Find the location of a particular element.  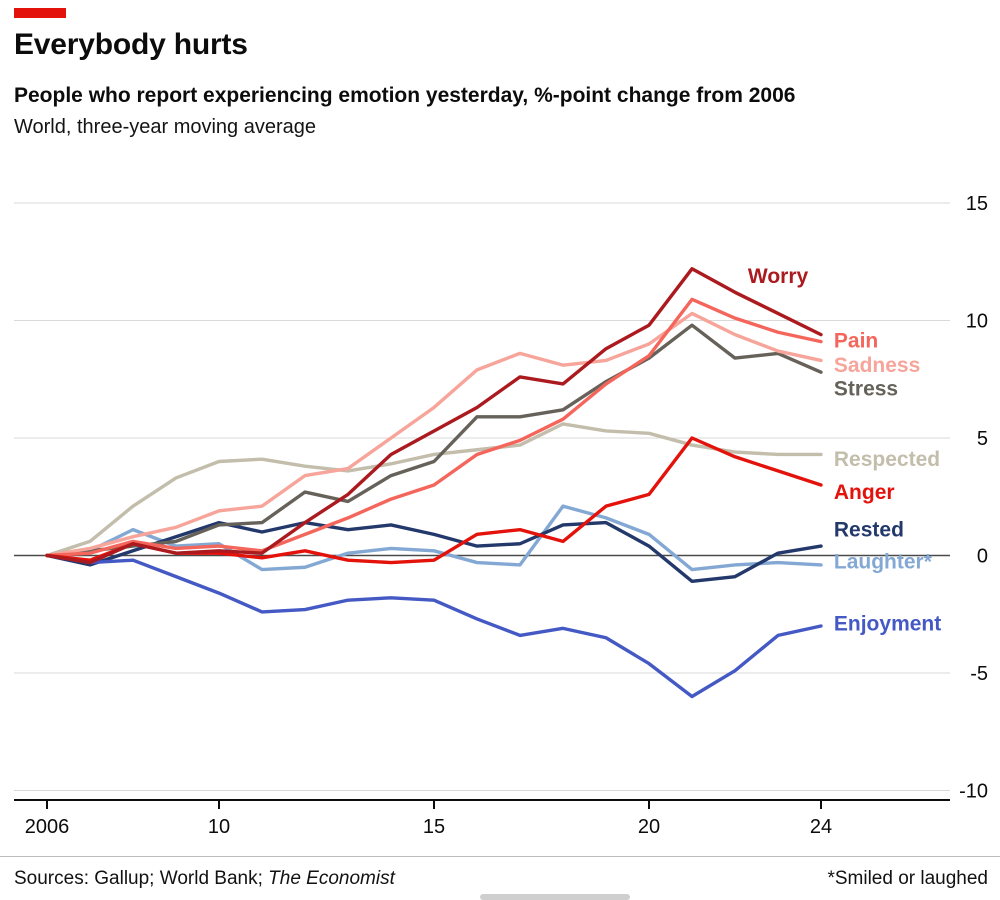

chart-title: Everybody hurts is located at coordinates (131, 44).